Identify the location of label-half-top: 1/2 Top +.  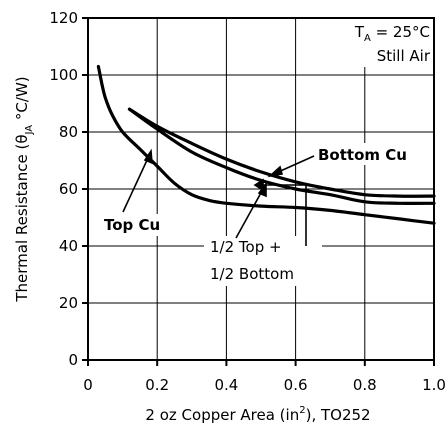
(246, 247).